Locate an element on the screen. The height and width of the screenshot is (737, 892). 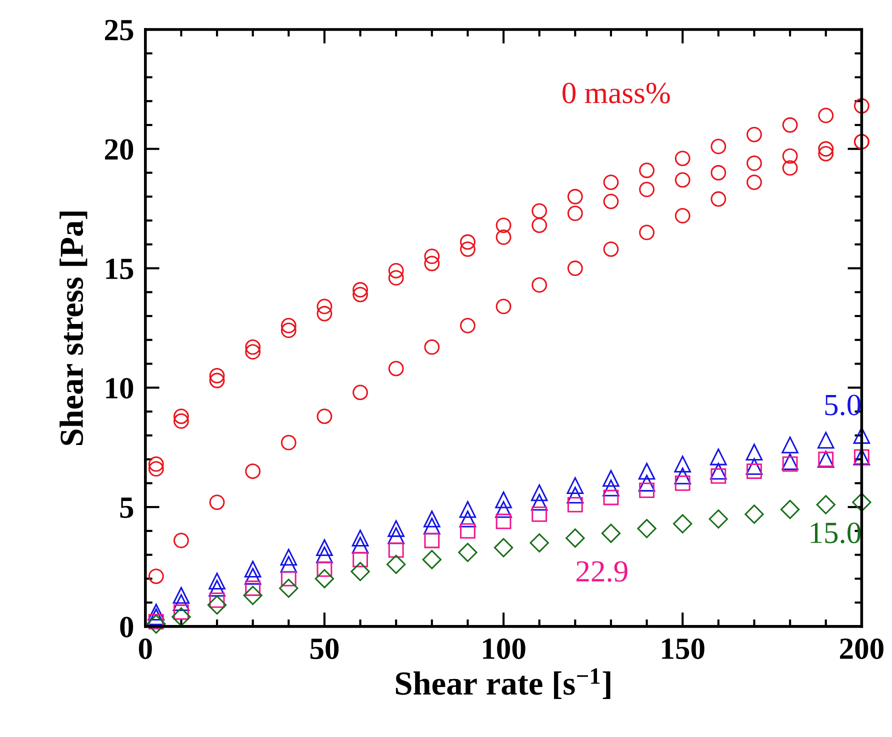
y-tick-label: 5 is located at coordinates (127, 508).